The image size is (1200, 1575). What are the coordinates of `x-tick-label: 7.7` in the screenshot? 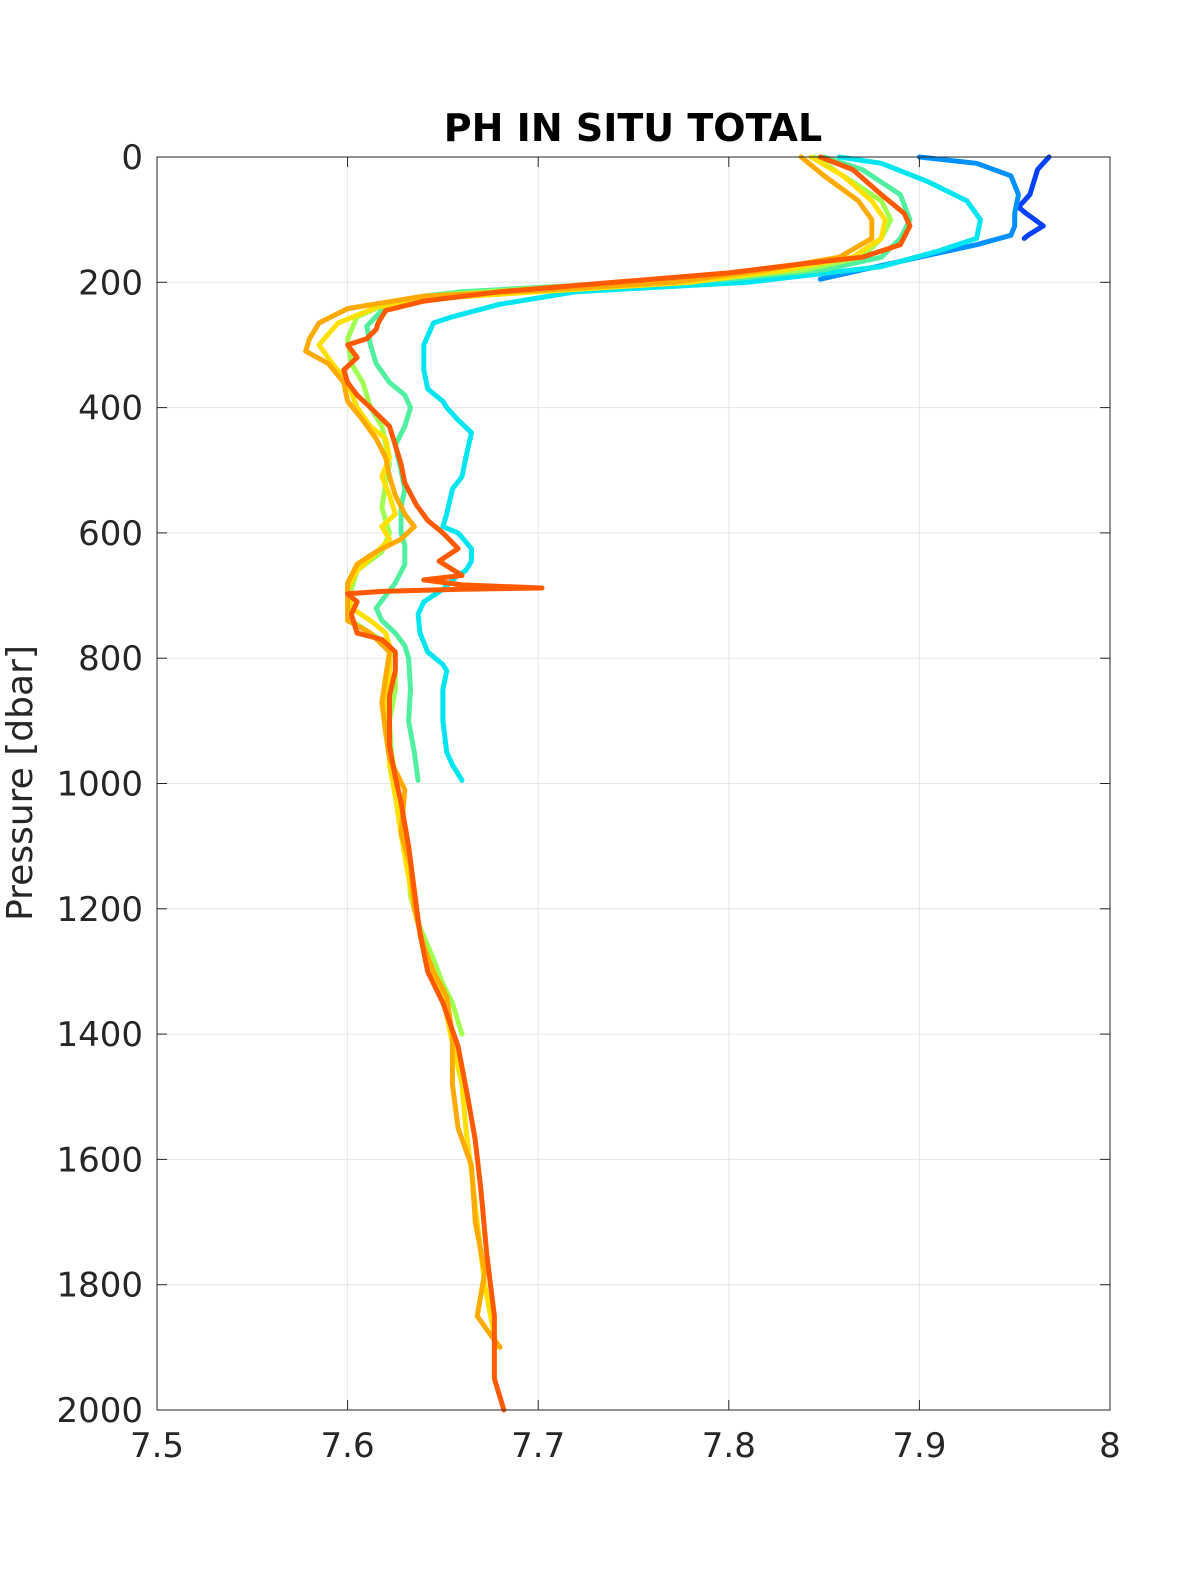 It's located at (538, 1446).